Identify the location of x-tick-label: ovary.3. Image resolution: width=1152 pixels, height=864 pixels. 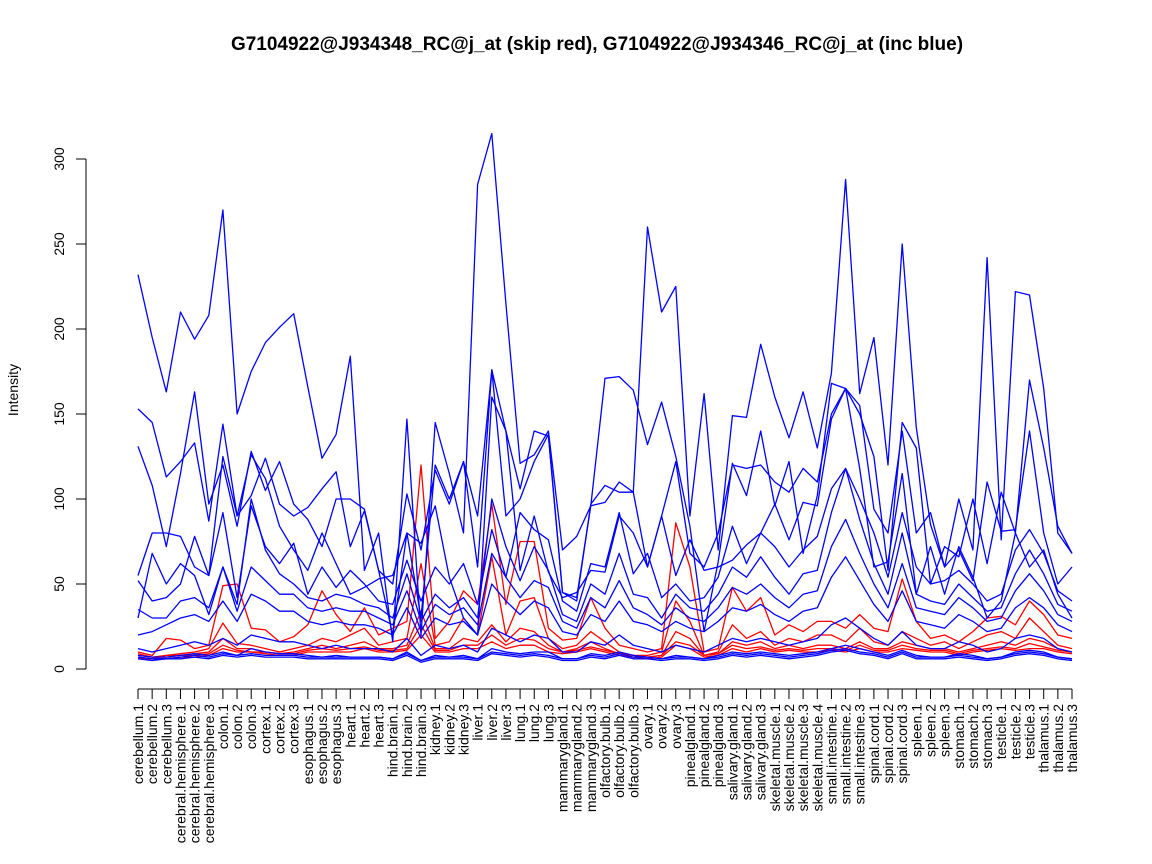
(676, 726).